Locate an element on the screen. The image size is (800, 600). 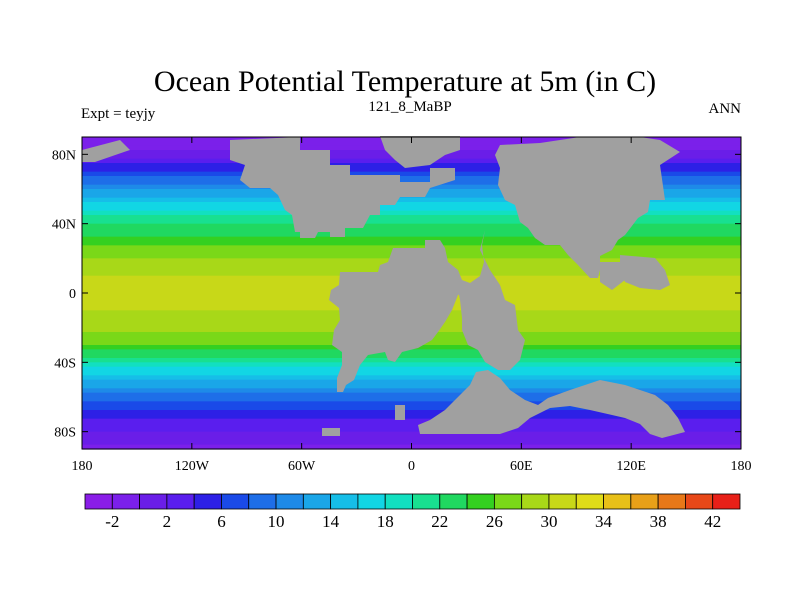
land-islands-east is located at coordinates (400, 412).